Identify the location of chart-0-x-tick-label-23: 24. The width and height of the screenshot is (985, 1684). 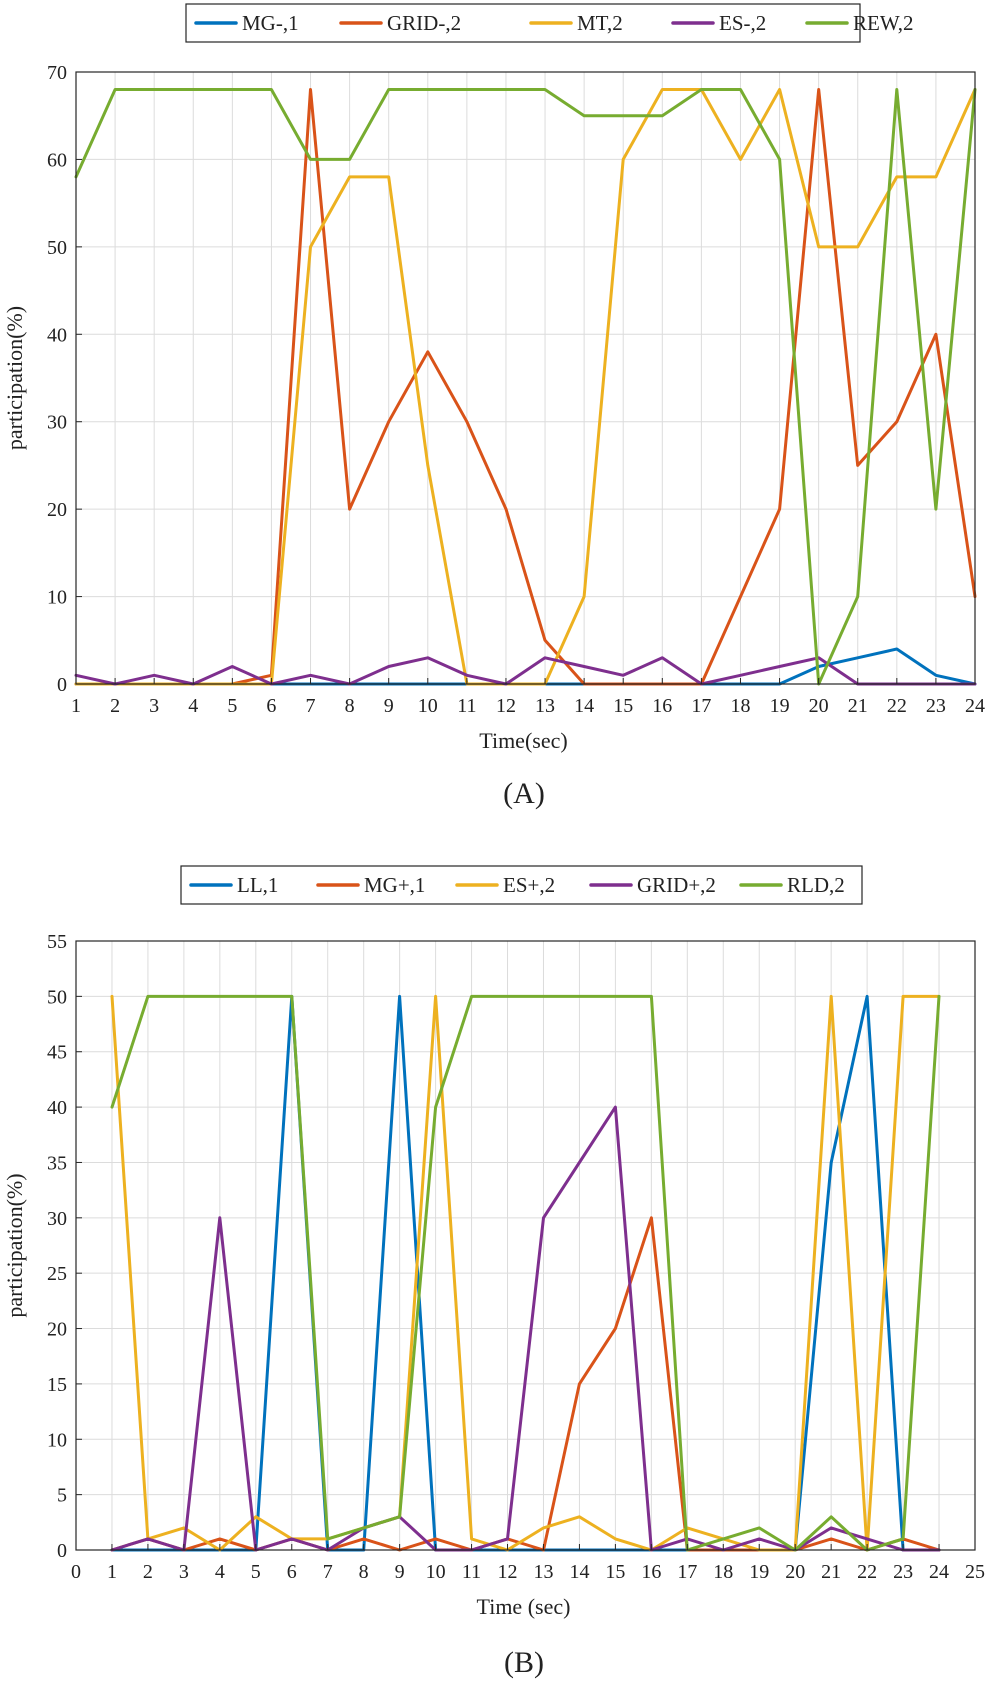
(975, 706).